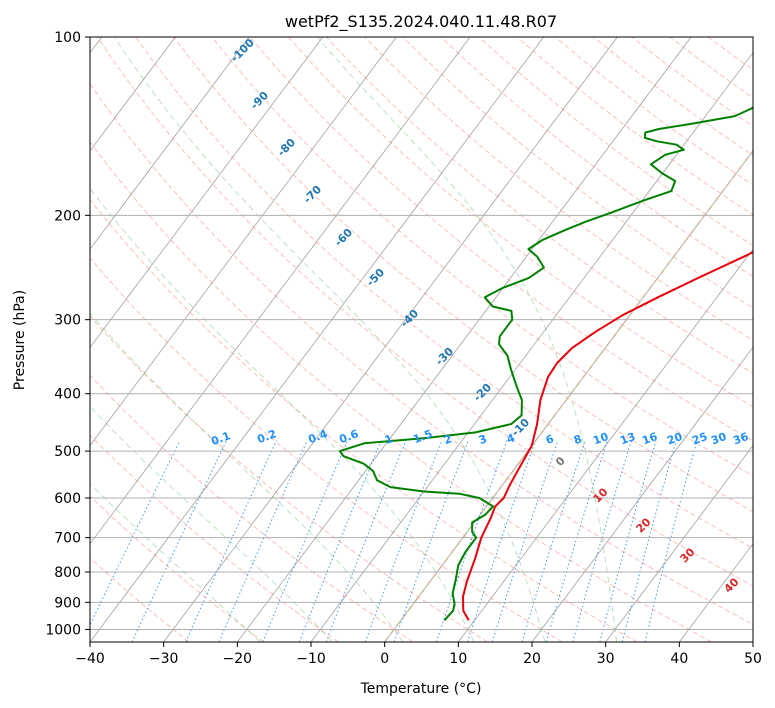 The width and height of the screenshot is (775, 708). Describe the element at coordinates (266, 436) in the screenshot. I see `mixing-ratio-label: 0.2` at that location.